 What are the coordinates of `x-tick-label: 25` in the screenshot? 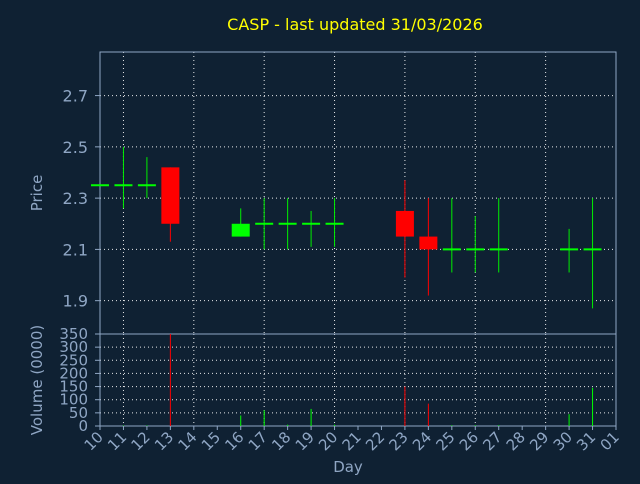 It's located at (445, 441).